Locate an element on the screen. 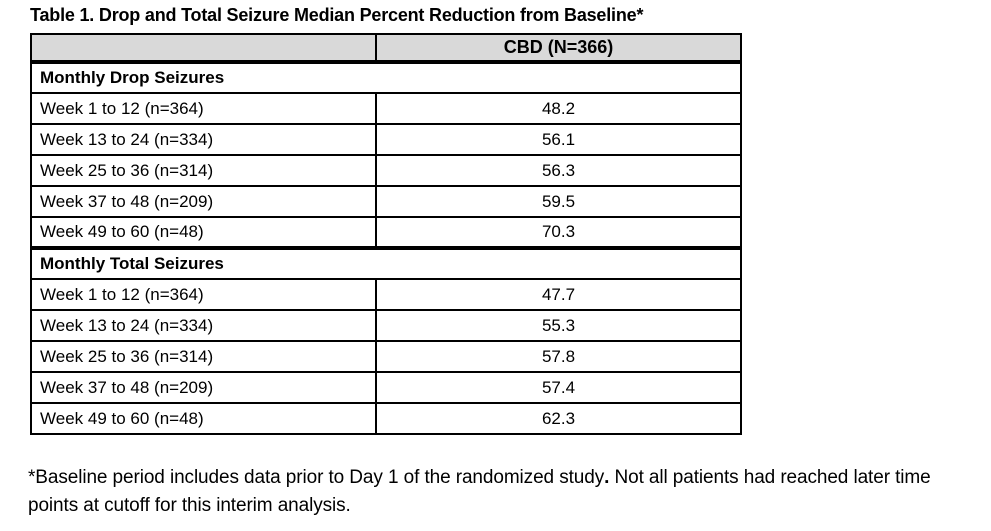  row-value: 56.3 is located at coordinates (558, 170).